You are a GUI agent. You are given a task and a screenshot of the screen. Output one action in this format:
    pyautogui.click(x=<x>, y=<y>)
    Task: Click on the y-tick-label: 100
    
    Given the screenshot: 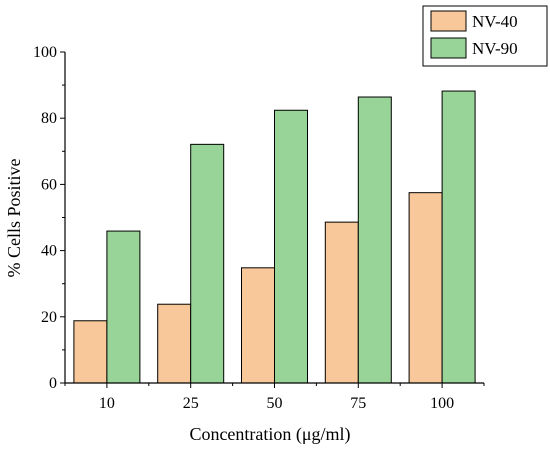 What is the action you would take?
    pyautogui.click(x=45, y=52)
    